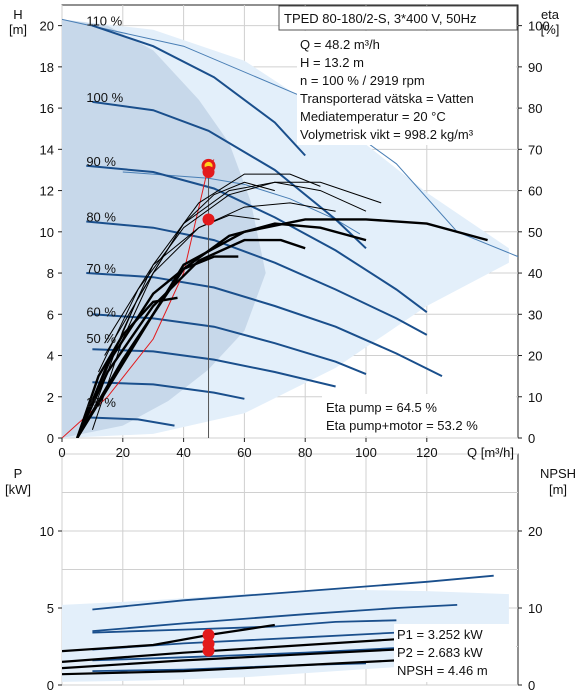 The width and height of the screenshot is (585, 697). I want to click on eta-axis-title-unit: [%], so click(550, 29).